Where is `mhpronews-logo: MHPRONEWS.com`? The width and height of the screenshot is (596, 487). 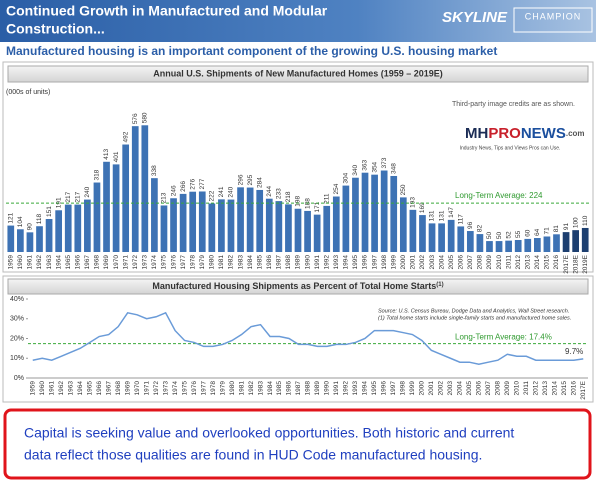 mhpronews-logo: MHPRONEWS.com is located at coordinates (525, 133).